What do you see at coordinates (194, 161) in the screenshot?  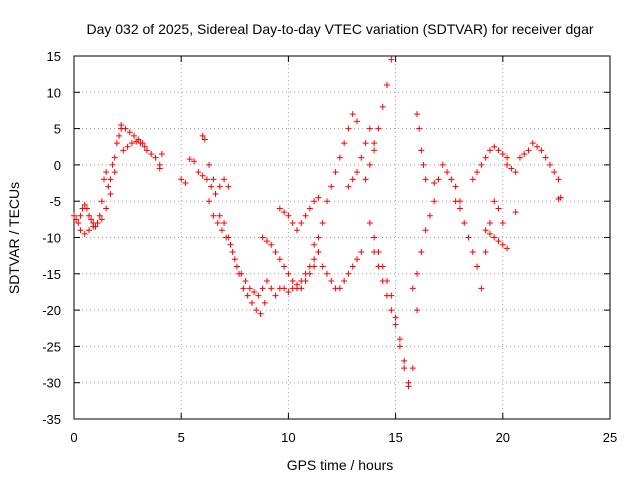 I see `series-sparse-a` at bounding box center [194, 161].